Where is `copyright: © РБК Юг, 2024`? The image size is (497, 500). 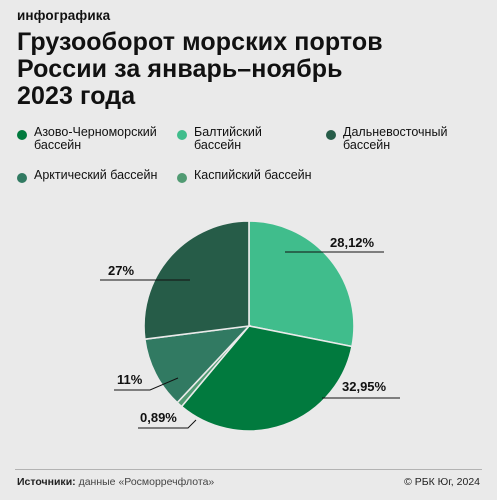 copyright: © РБК Юг, 2024 is located at coordinates (442, 482).